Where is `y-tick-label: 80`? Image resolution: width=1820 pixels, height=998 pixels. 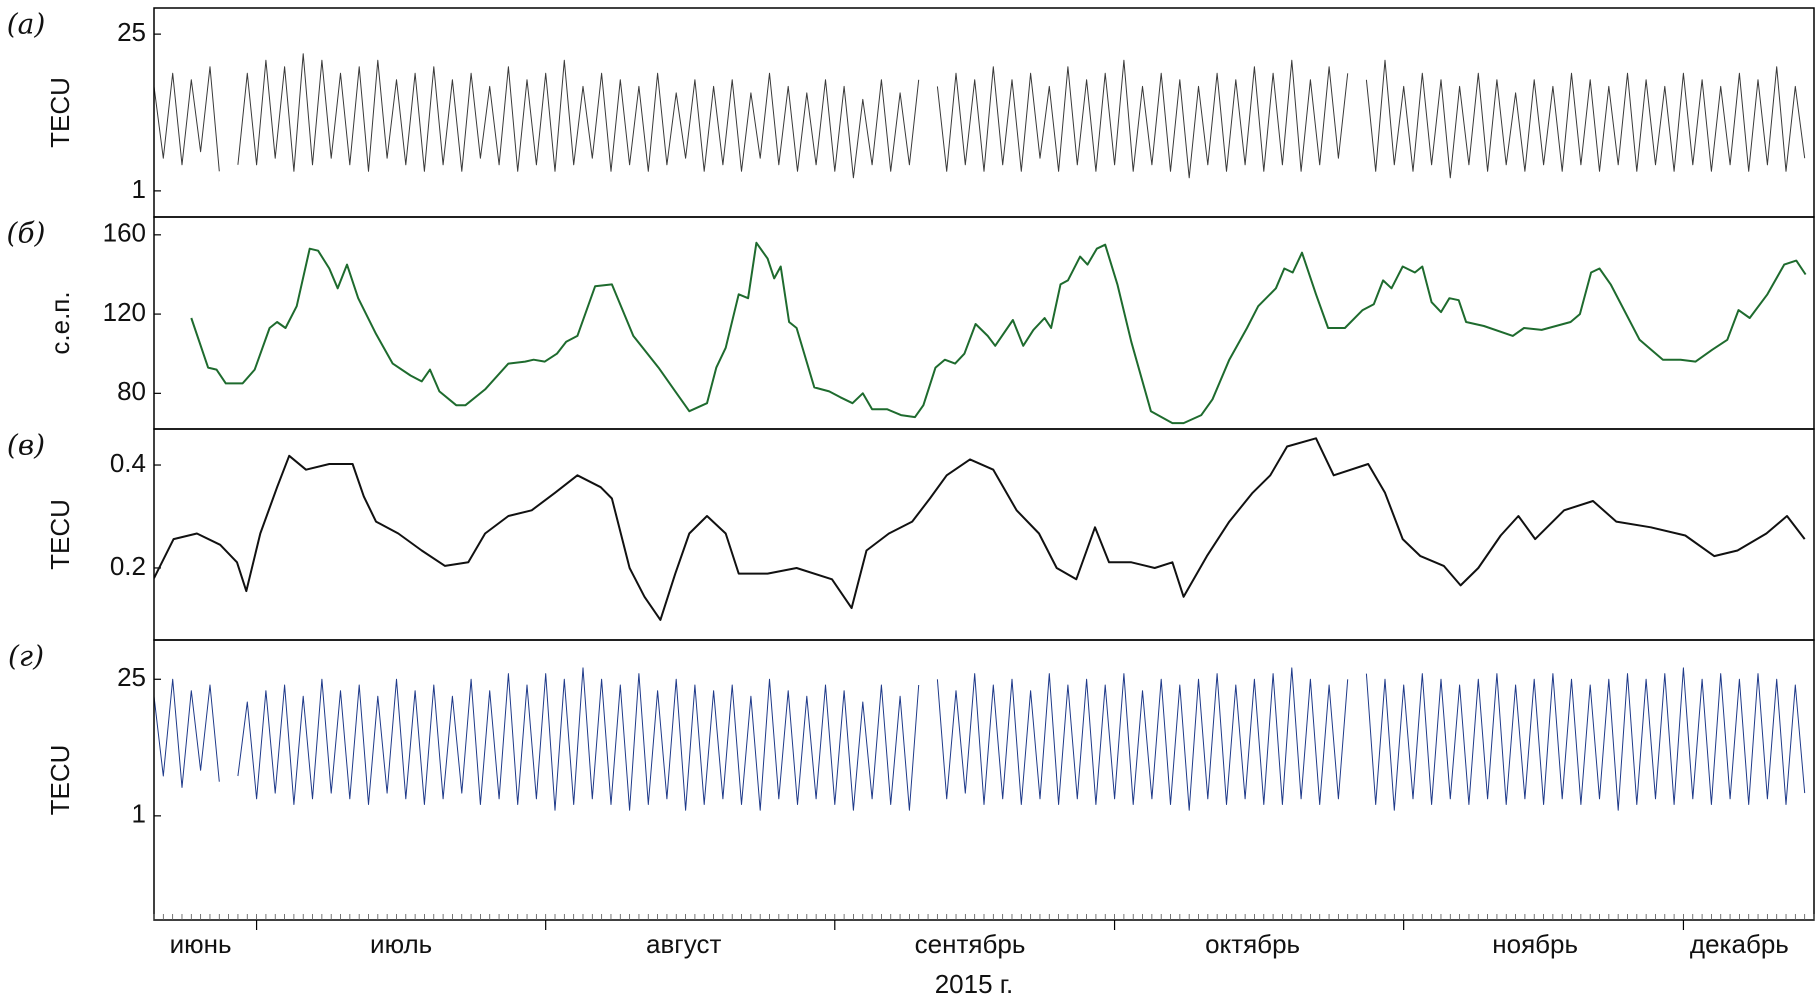 y-tick-label: 80 is located at coordinates (131, 391).